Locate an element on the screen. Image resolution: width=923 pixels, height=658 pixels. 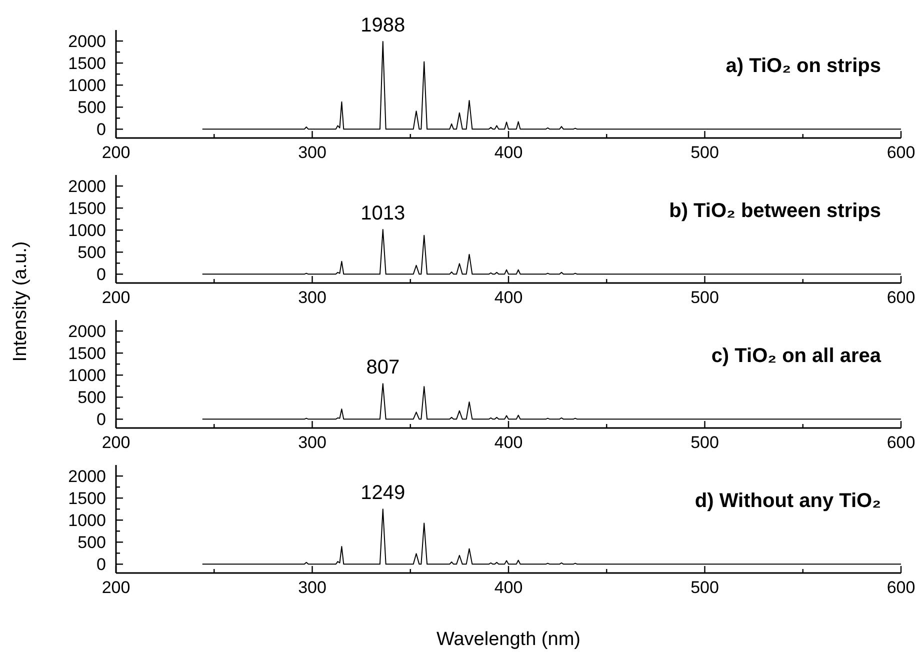
text: a) TiO₂ on strips is located at coordinates (803, 66).